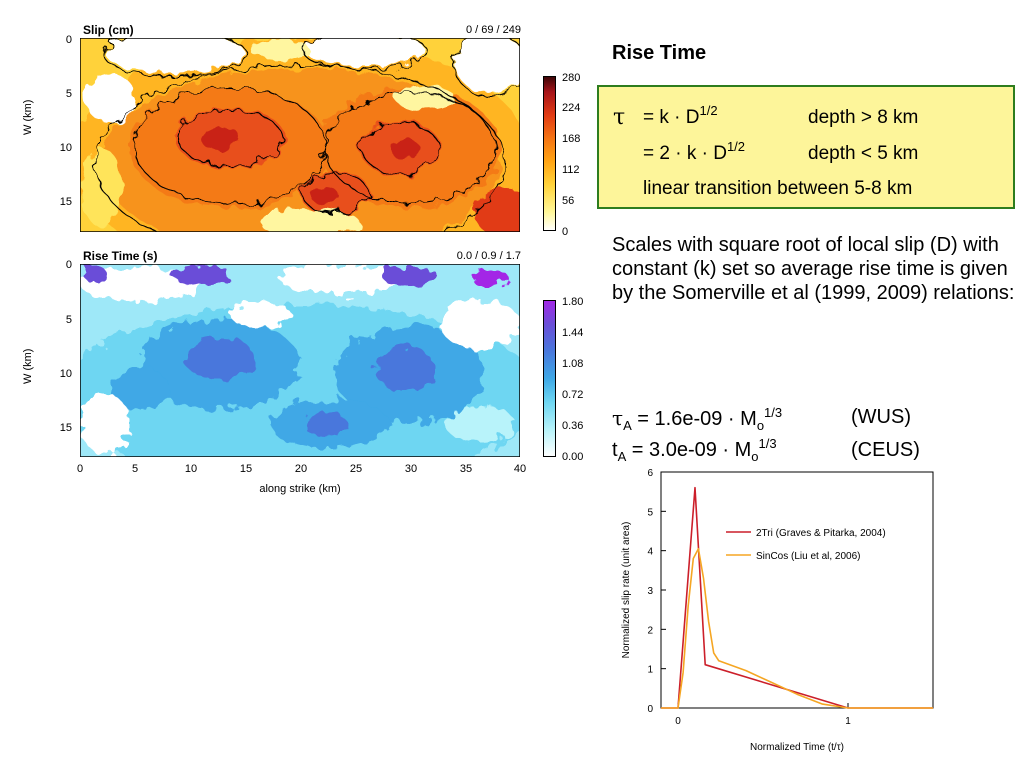  I want to click on slip-map, so click(300, 135).